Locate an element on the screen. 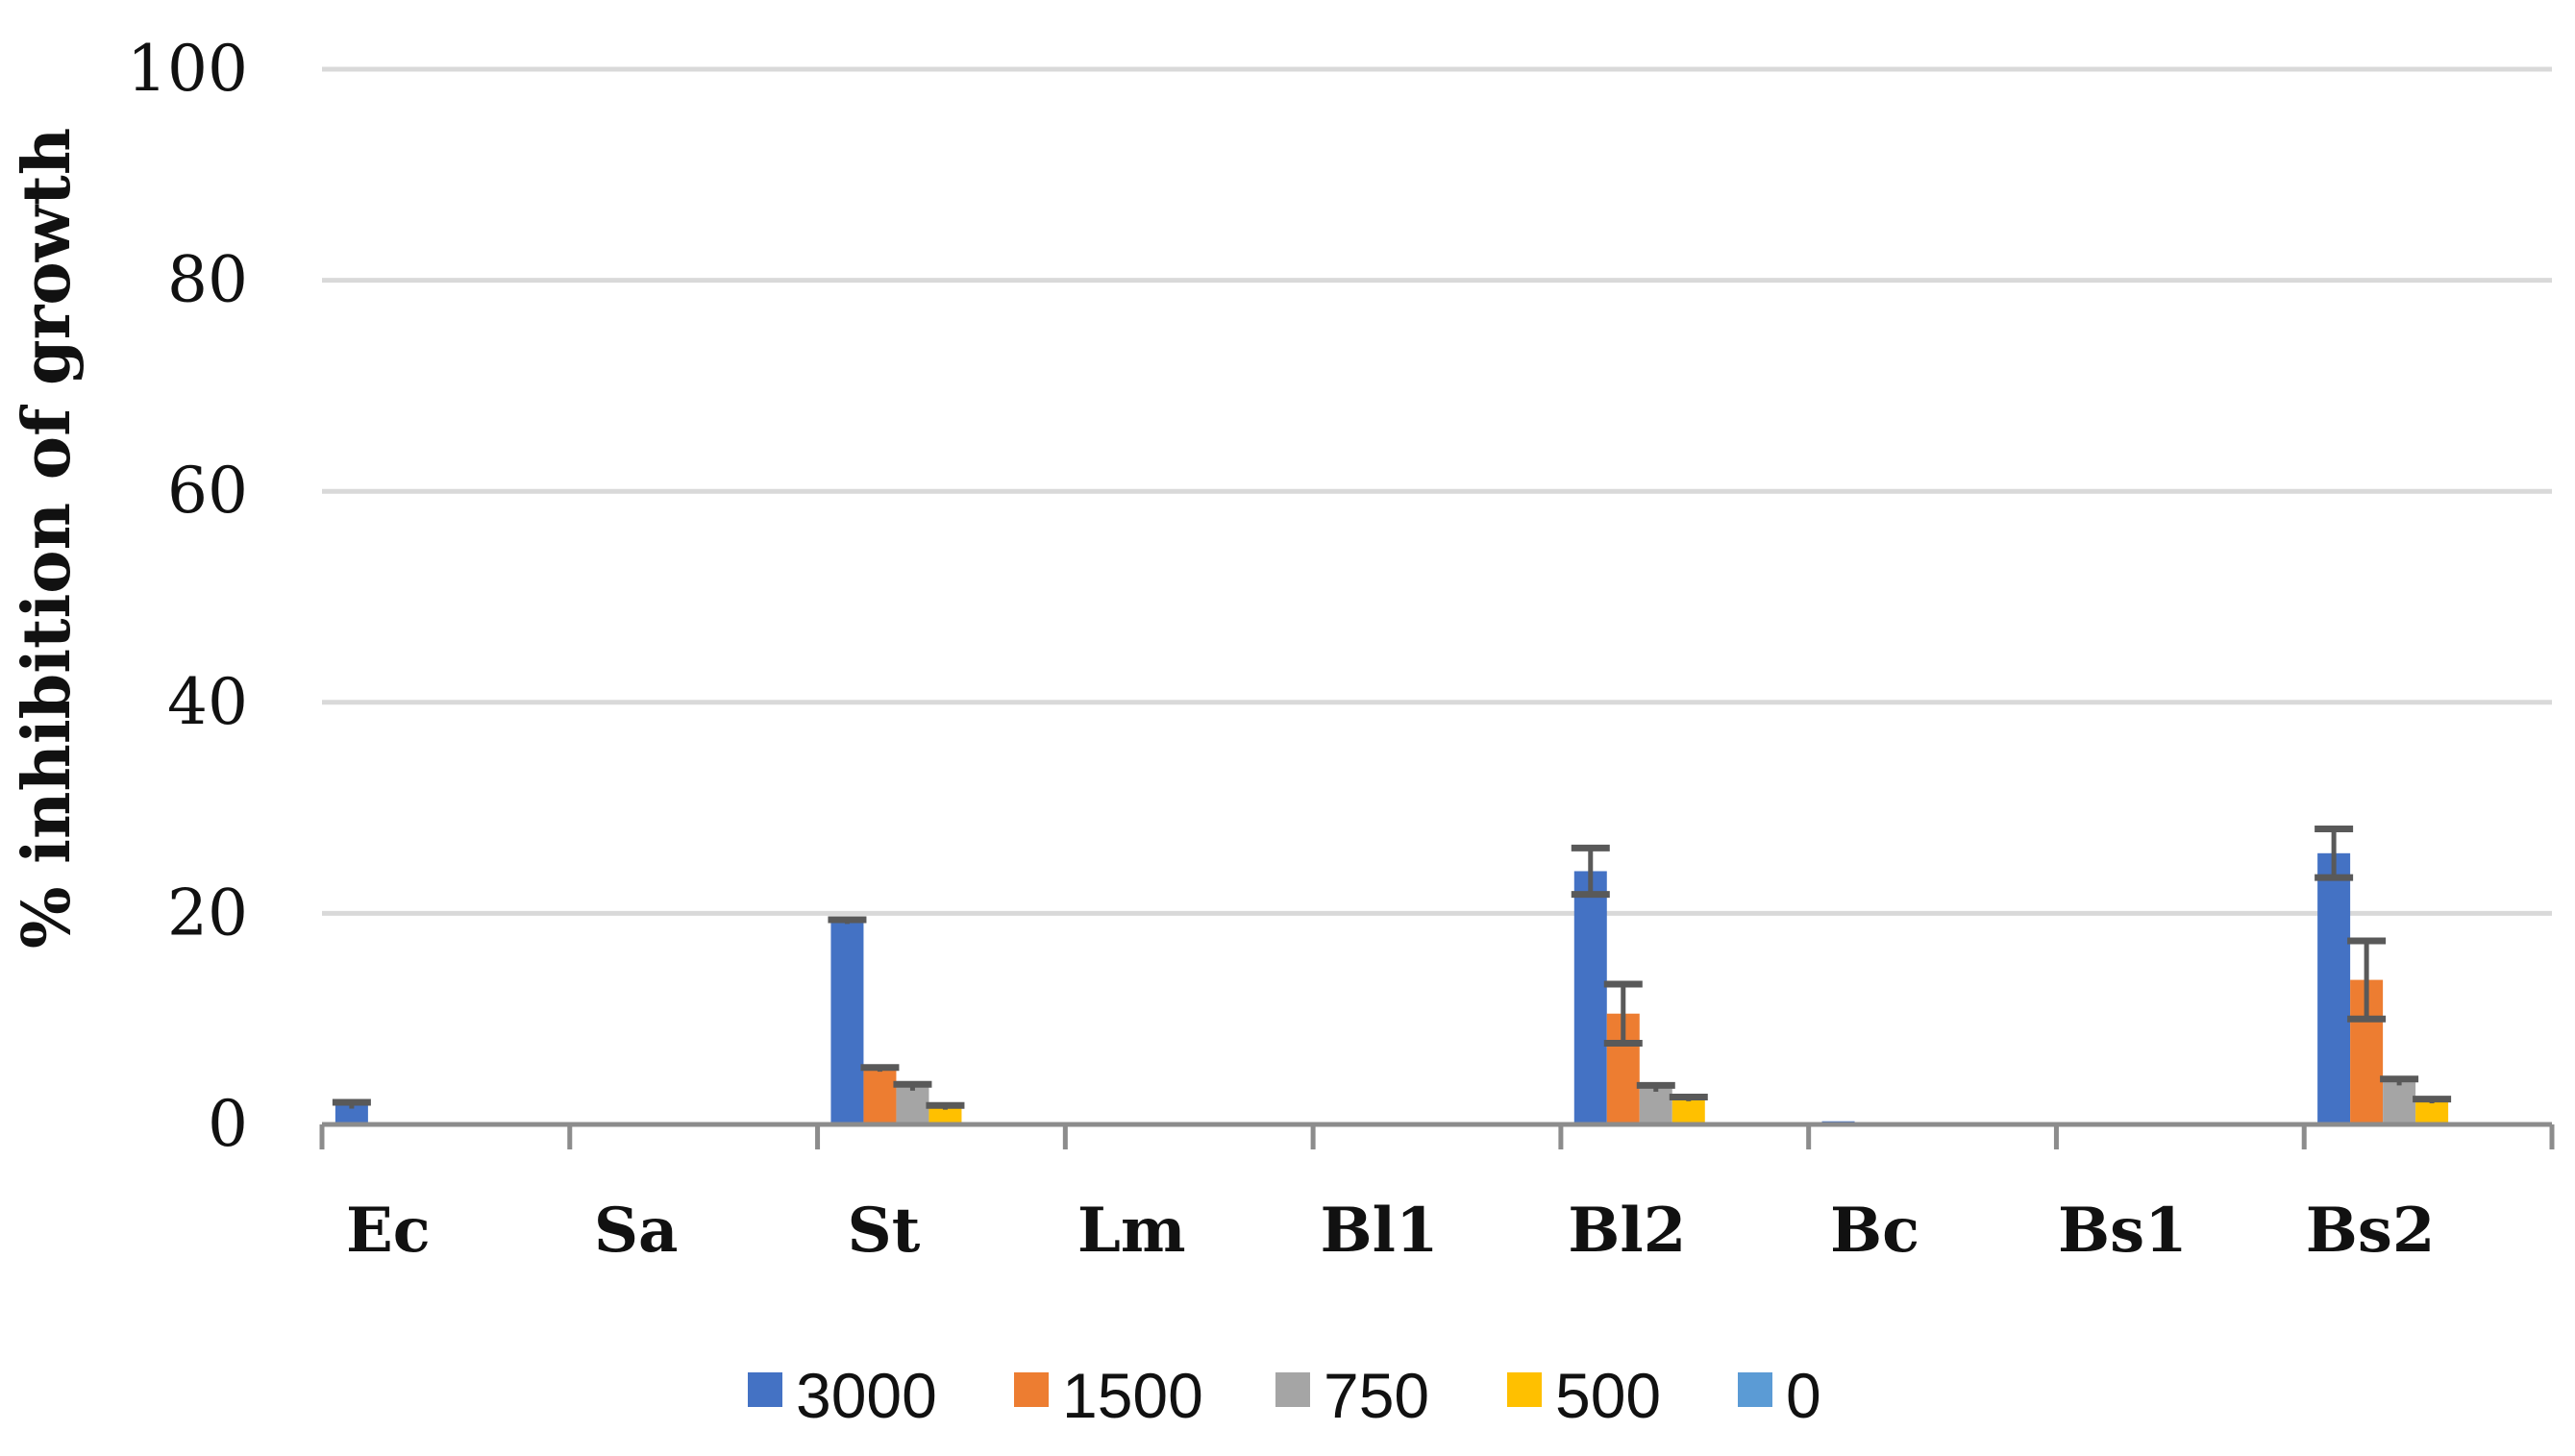 The height and width of the screenshot is (1456, 2575). y-tick-label: 40 is located at coordinates (208, 702).